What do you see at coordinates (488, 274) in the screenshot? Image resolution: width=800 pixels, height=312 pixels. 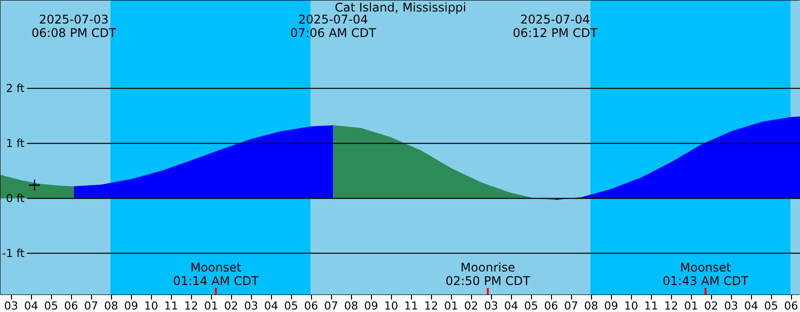 I see `ref-line-label: Moonrise 02:50 PM CDT` at bounding box center [488, 274].